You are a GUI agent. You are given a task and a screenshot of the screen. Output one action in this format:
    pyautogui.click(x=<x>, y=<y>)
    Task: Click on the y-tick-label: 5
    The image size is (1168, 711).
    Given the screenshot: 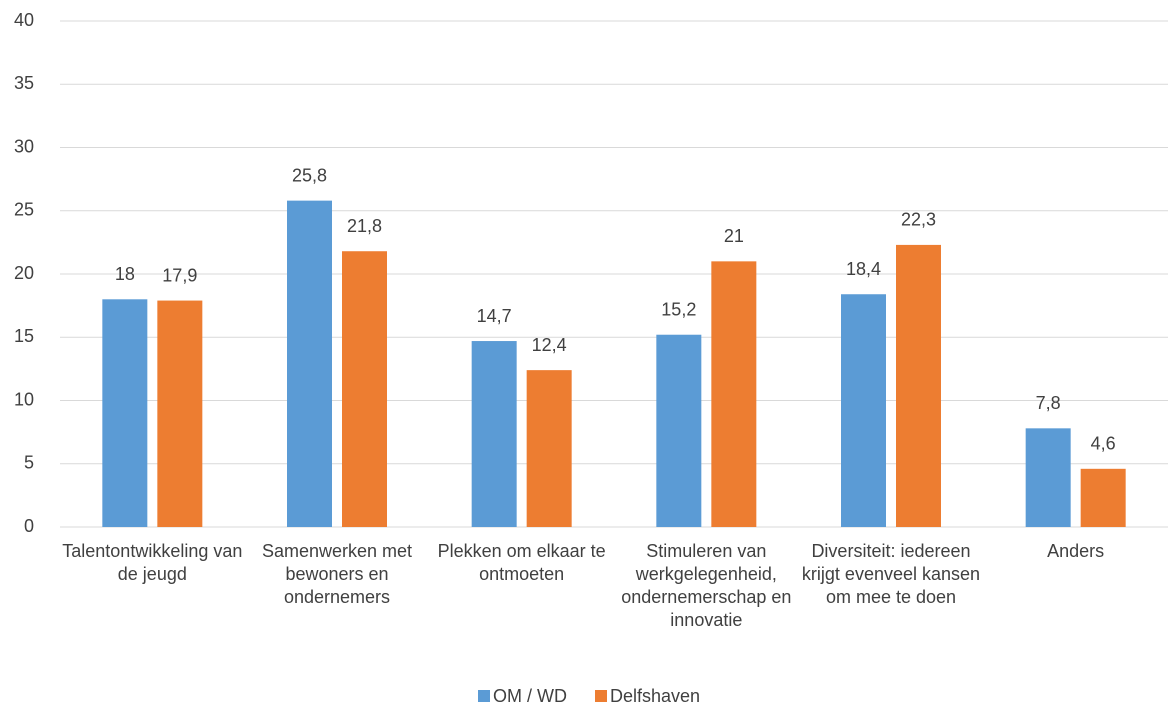 What is the action you would take?
    pyautogui.click(x=29, y=463)
    